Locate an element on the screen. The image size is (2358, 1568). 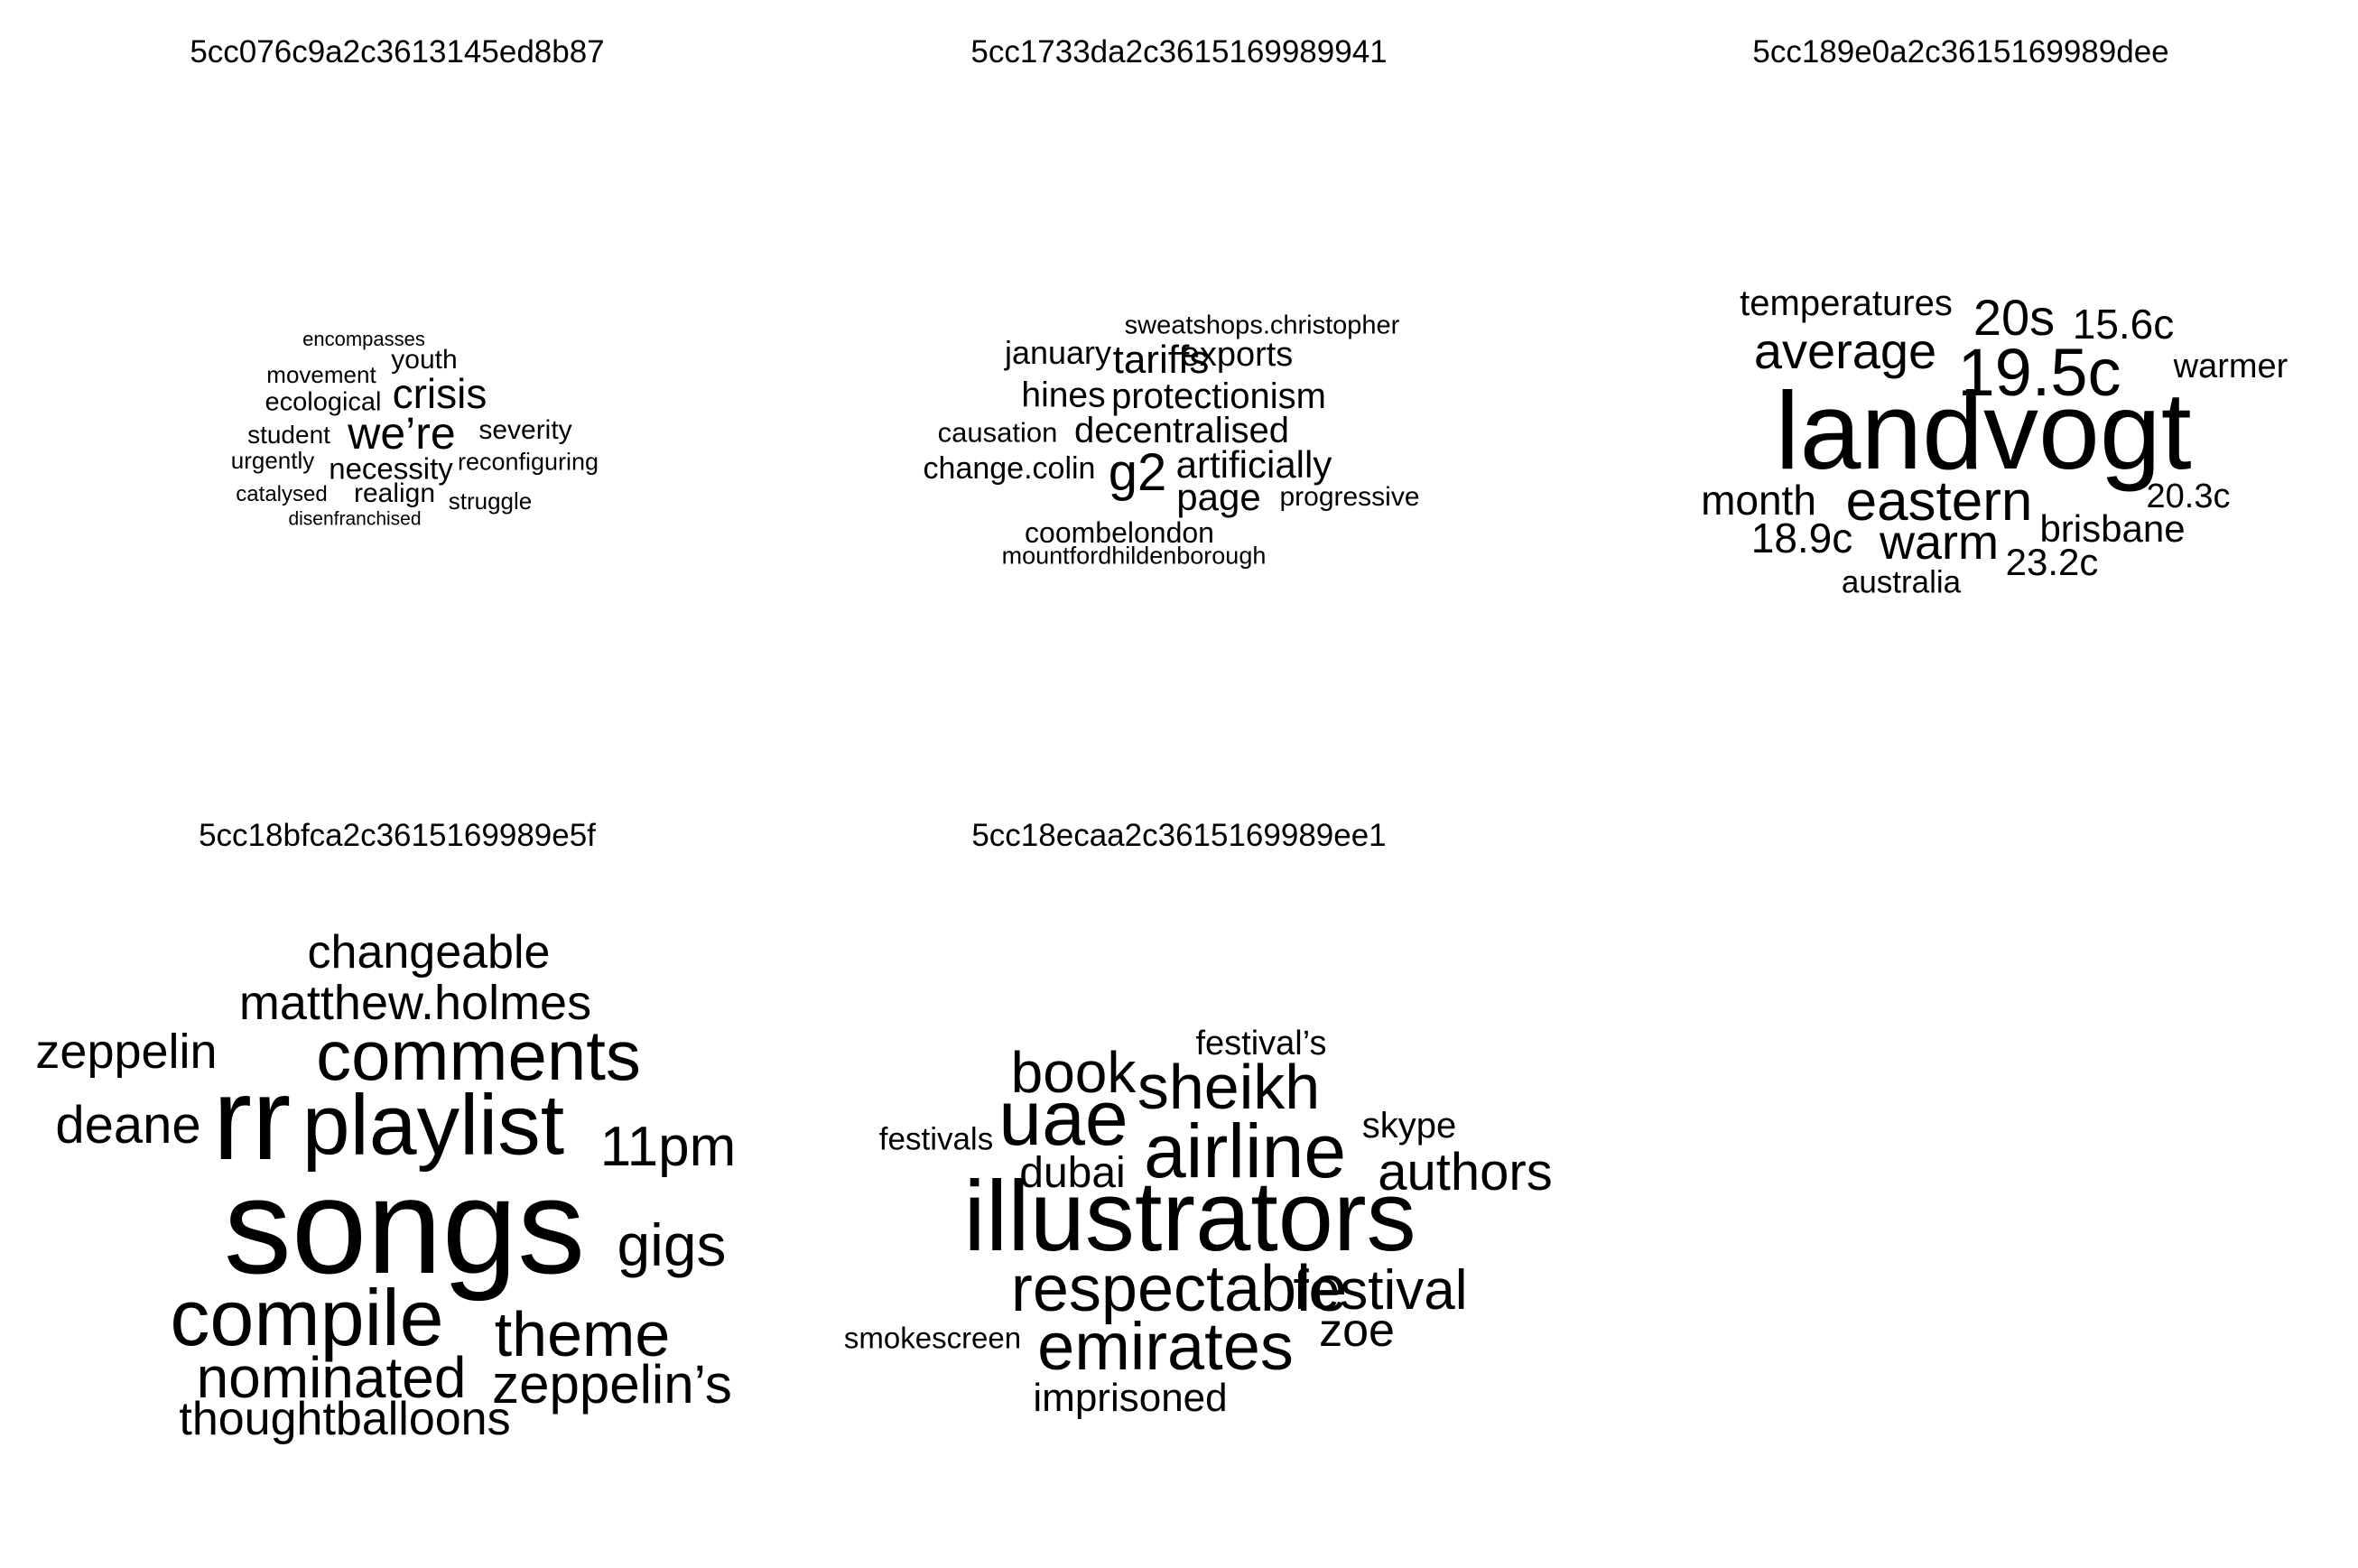
panel-title: 5cc1733da2c3615169989941 is located at coordinates (1179, 52).